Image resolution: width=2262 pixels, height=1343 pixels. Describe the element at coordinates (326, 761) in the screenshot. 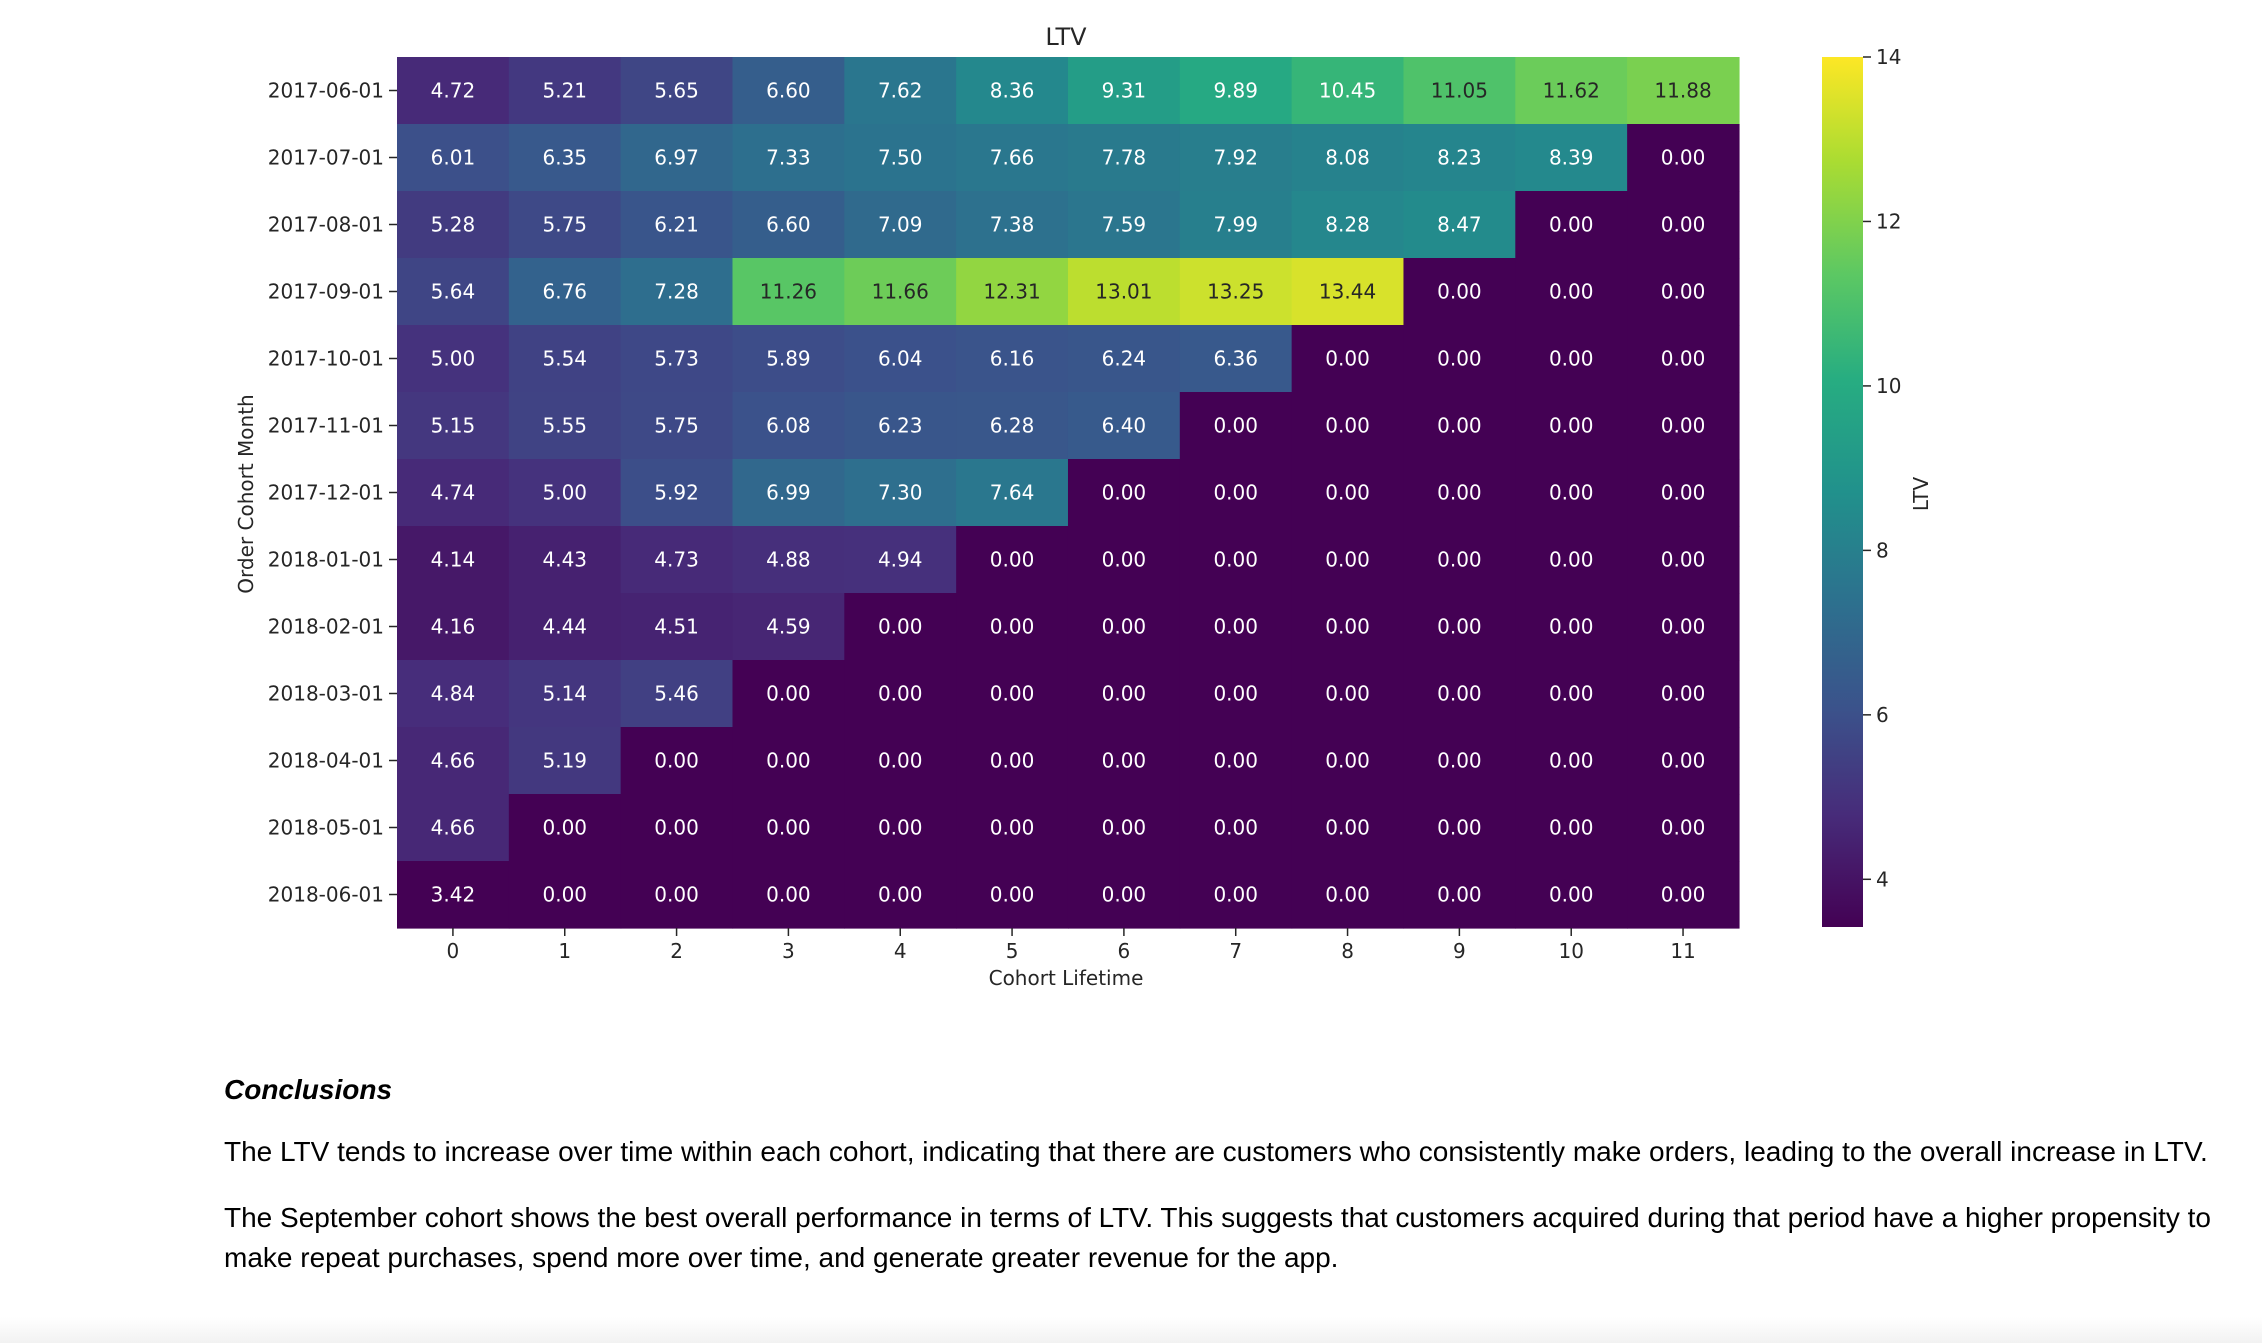

I see `y-tick-label: 2018-04-01` at that location.